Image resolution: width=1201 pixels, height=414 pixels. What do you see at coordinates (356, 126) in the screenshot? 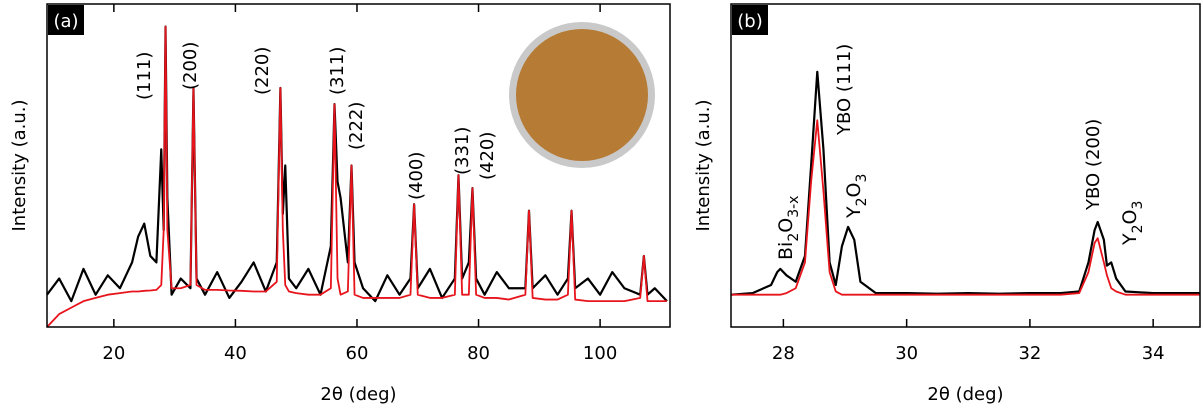
I see `peak-annotation: (222)` at bounding box center [356, 126].